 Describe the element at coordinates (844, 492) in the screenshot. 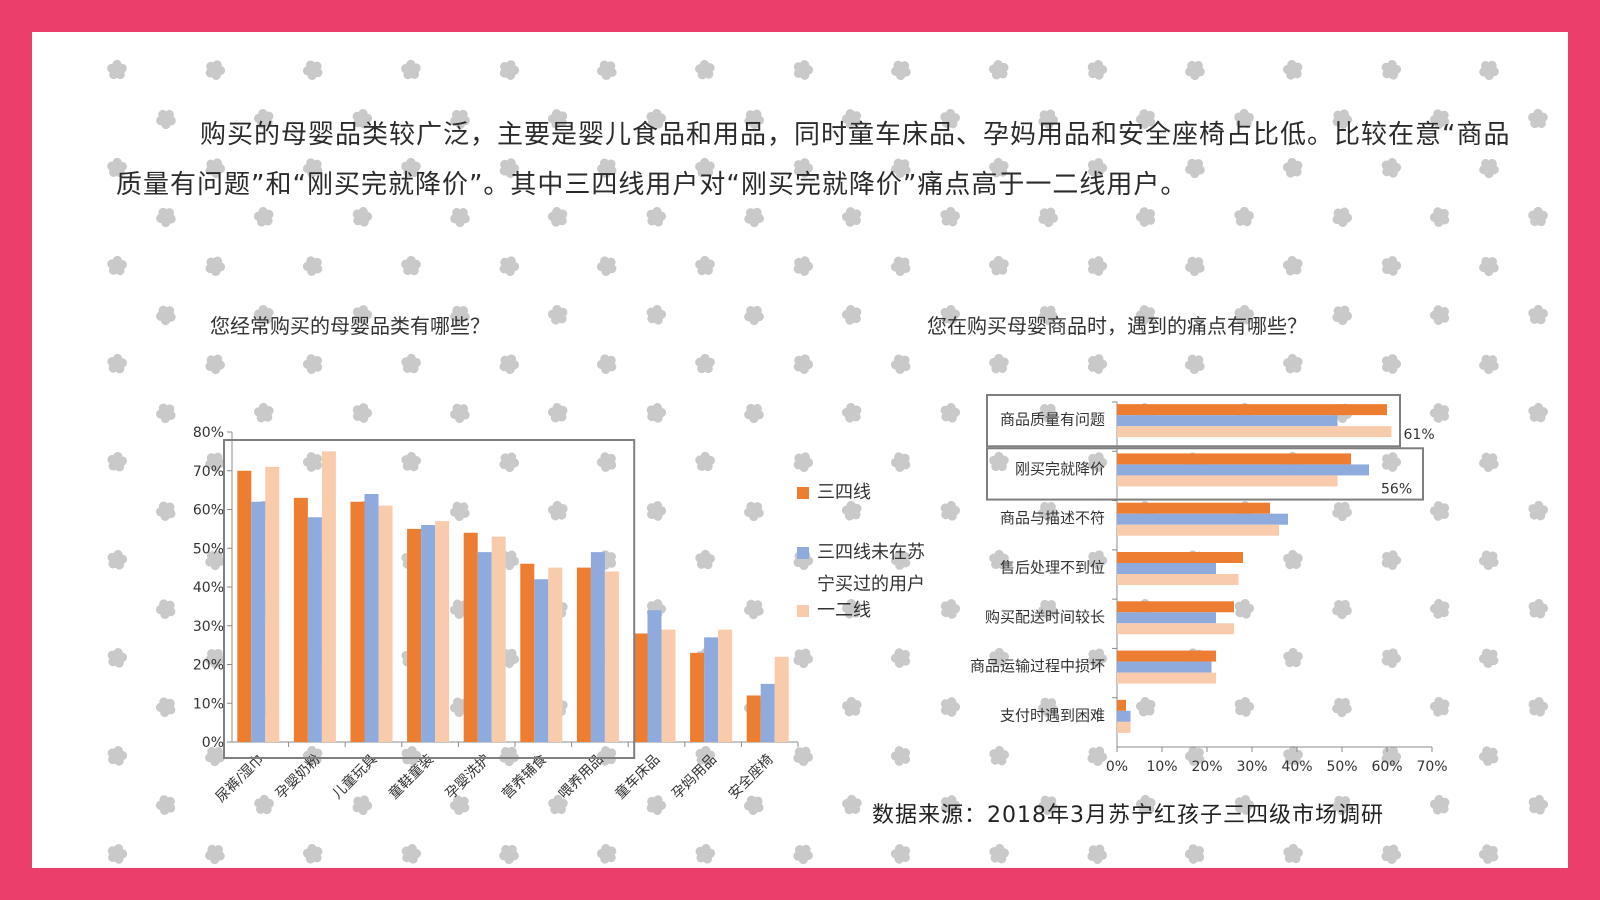

I see `legend-label: 三四线` at that location.